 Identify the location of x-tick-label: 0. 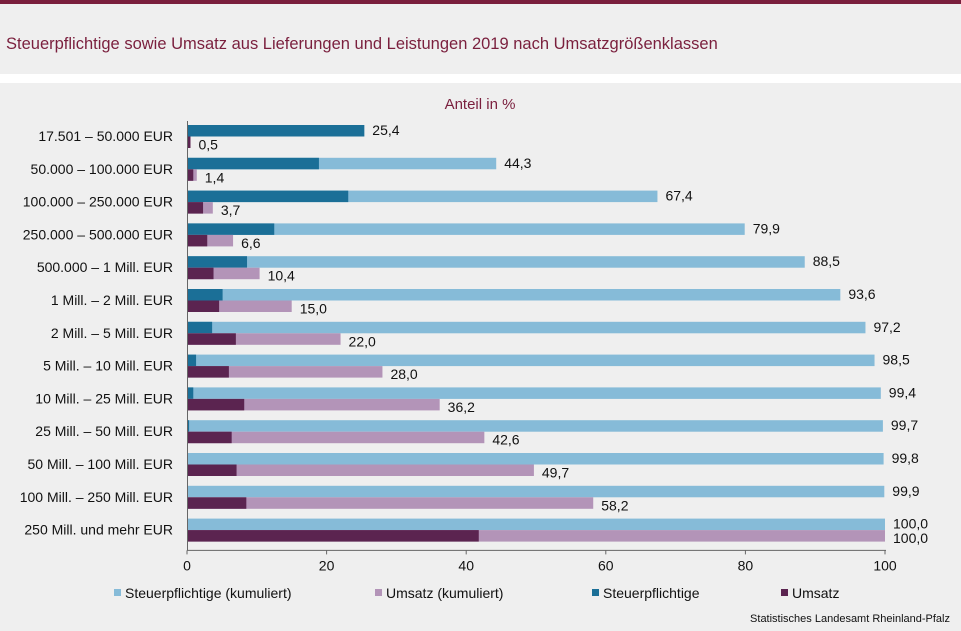
(187, 565).